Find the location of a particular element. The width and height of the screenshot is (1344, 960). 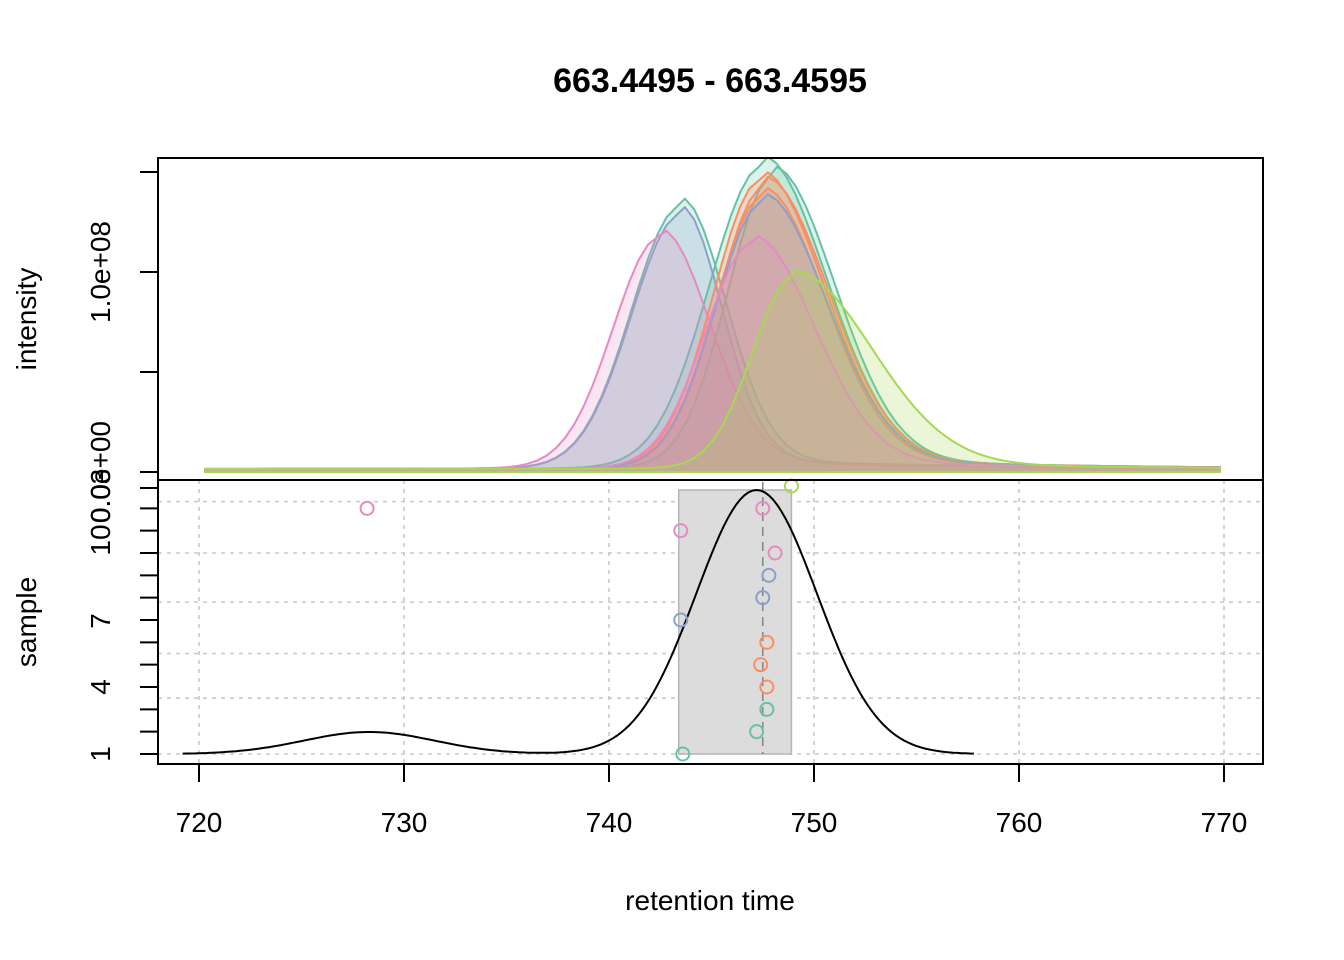

bottom-y-tick-label-10: 10 is located at coordinates (100, 539).